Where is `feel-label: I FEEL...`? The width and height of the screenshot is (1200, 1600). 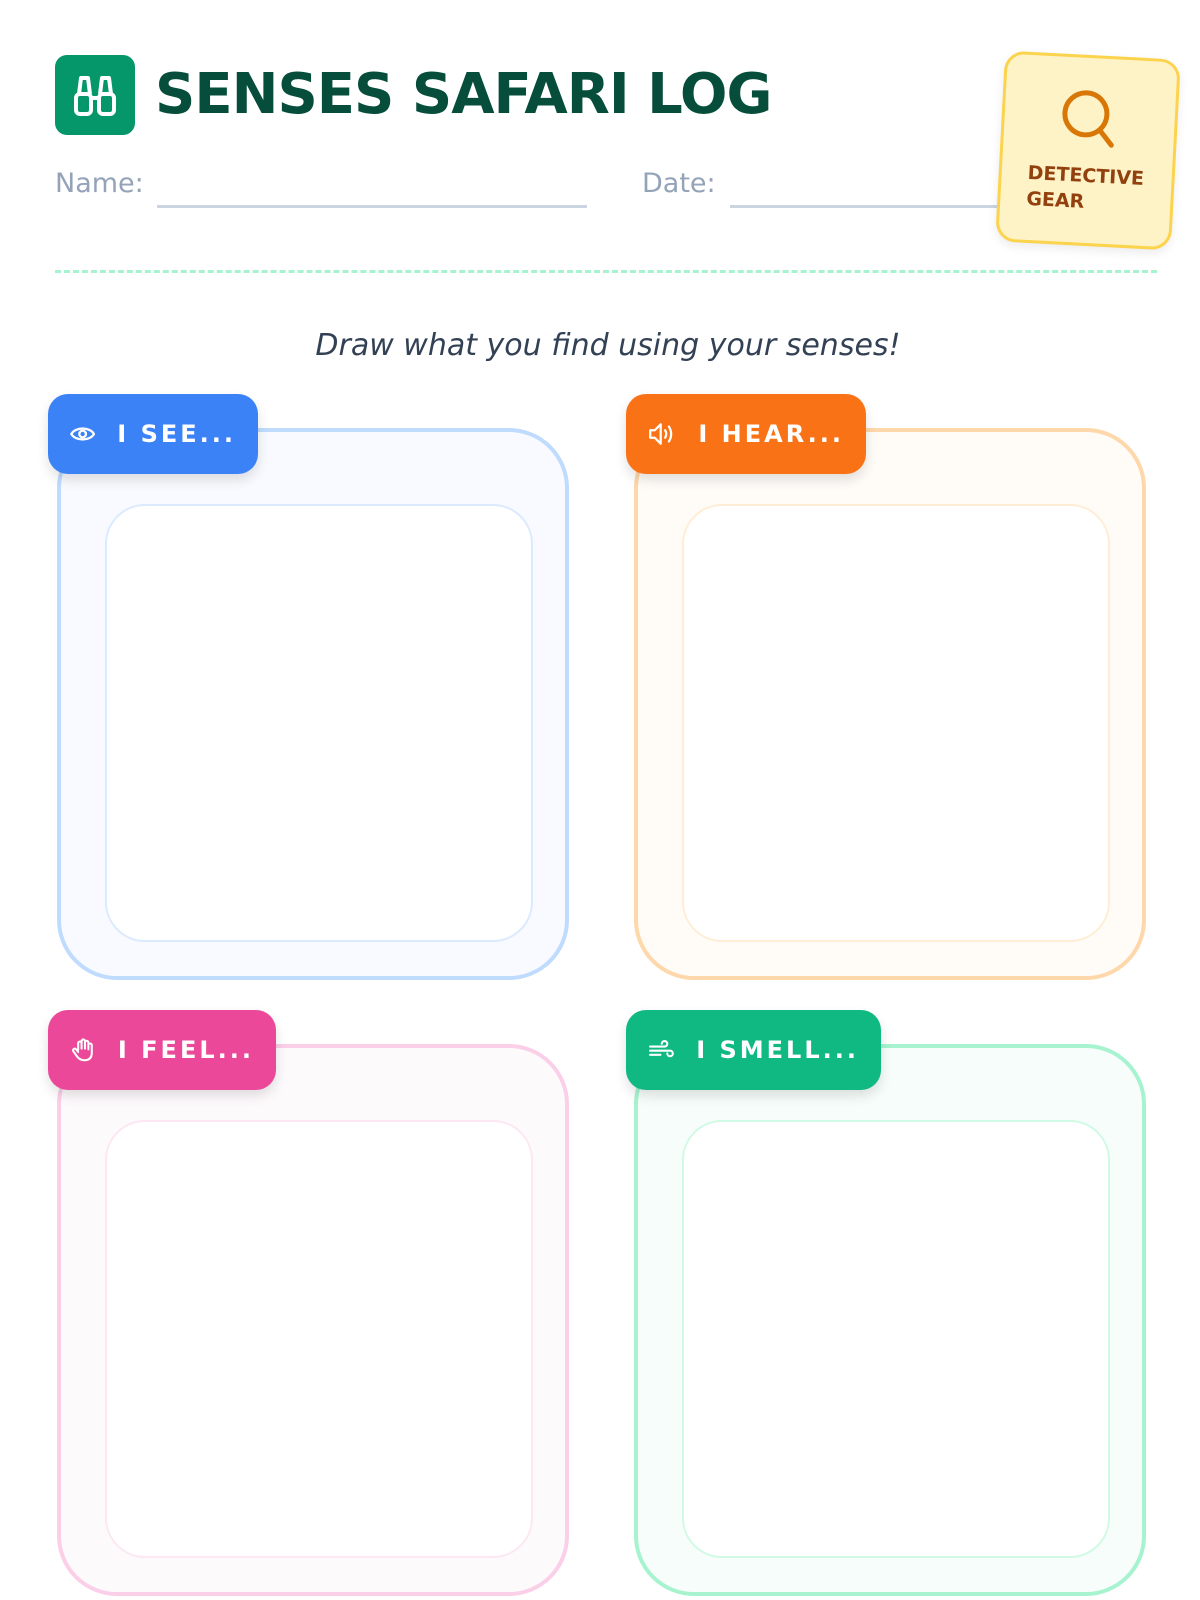 feel-label: I FEEL... is located at coordinates (185, 1050).